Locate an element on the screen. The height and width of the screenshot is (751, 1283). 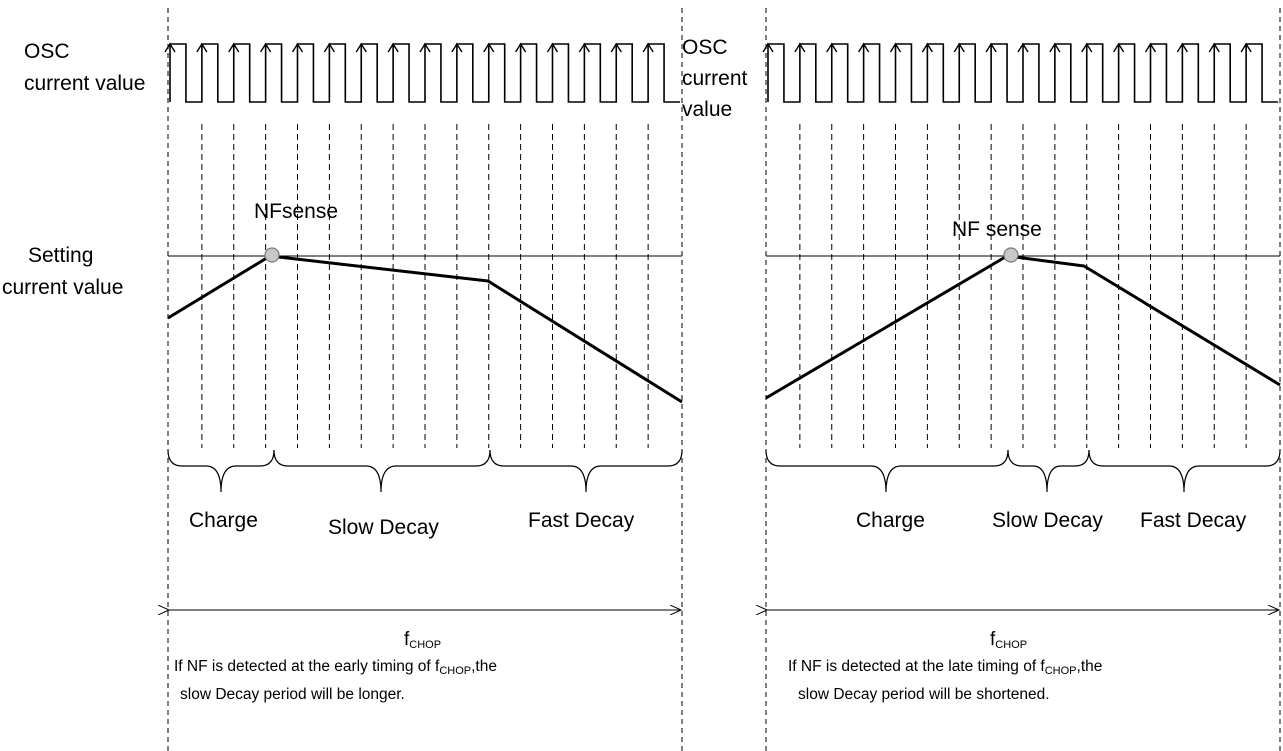
left-nf-sense-dot is located at coordinates (272, 255).